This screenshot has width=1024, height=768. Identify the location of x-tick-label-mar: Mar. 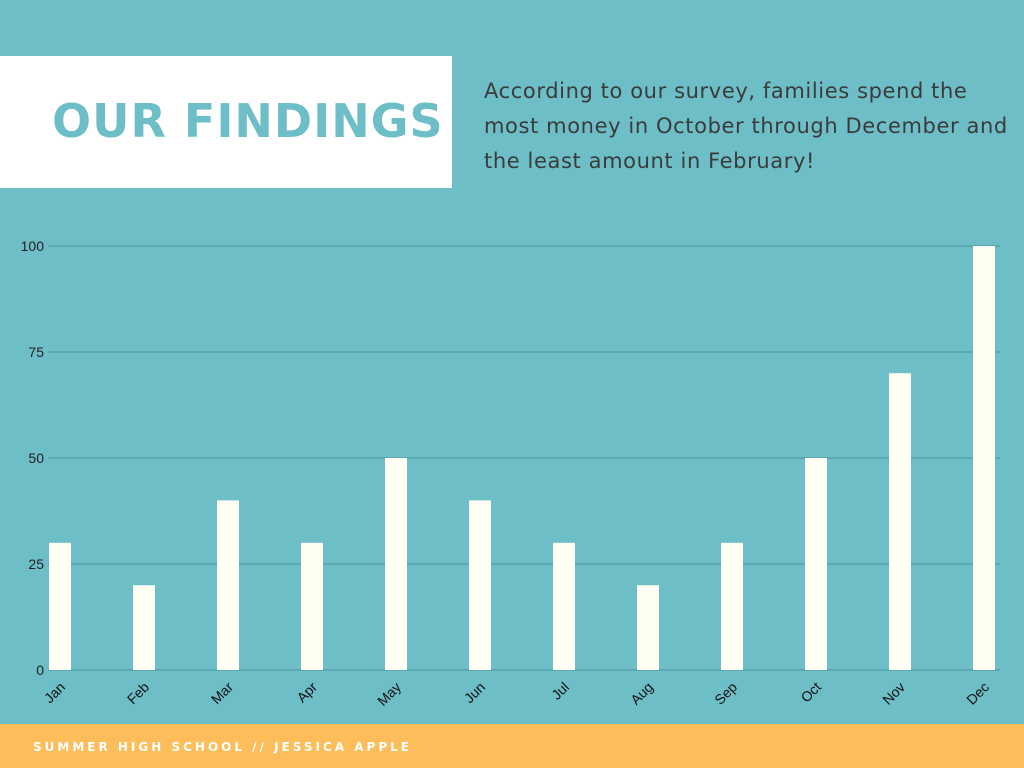
(222, 693).